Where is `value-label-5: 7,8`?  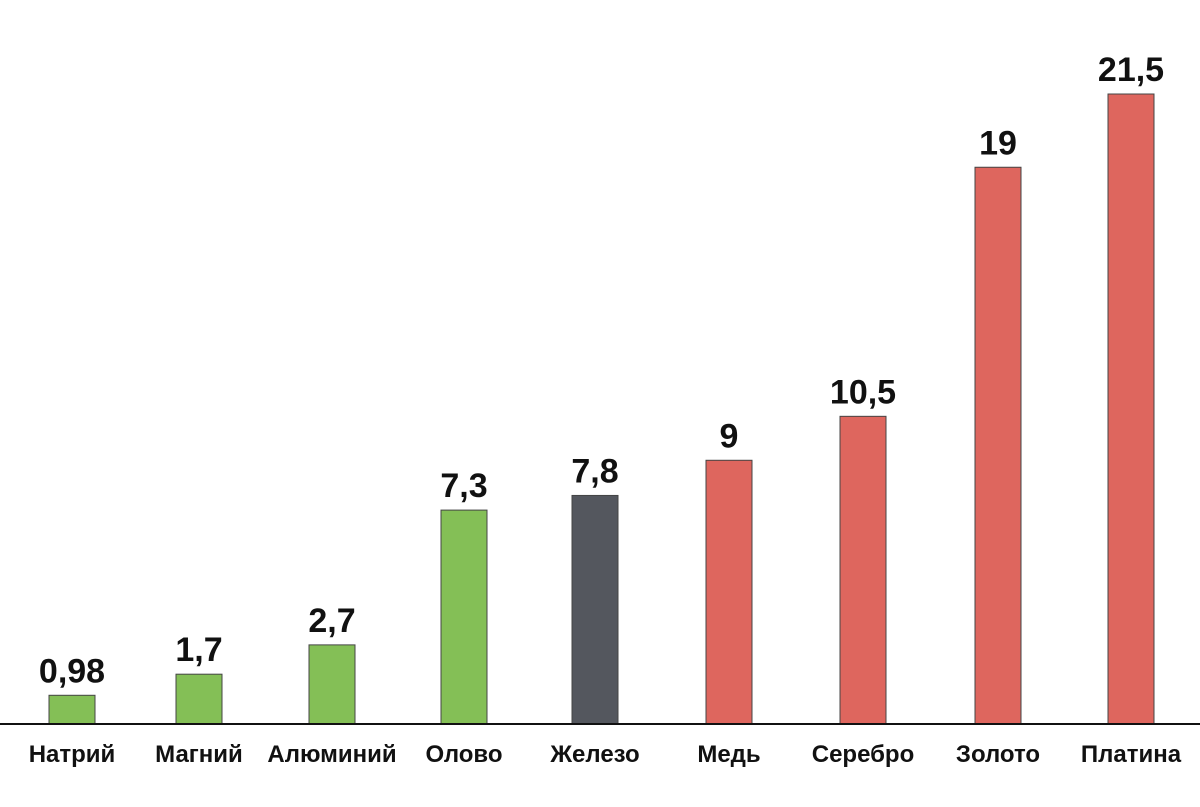 value-label-5: 7,8 is located at coordinates (594, 471).